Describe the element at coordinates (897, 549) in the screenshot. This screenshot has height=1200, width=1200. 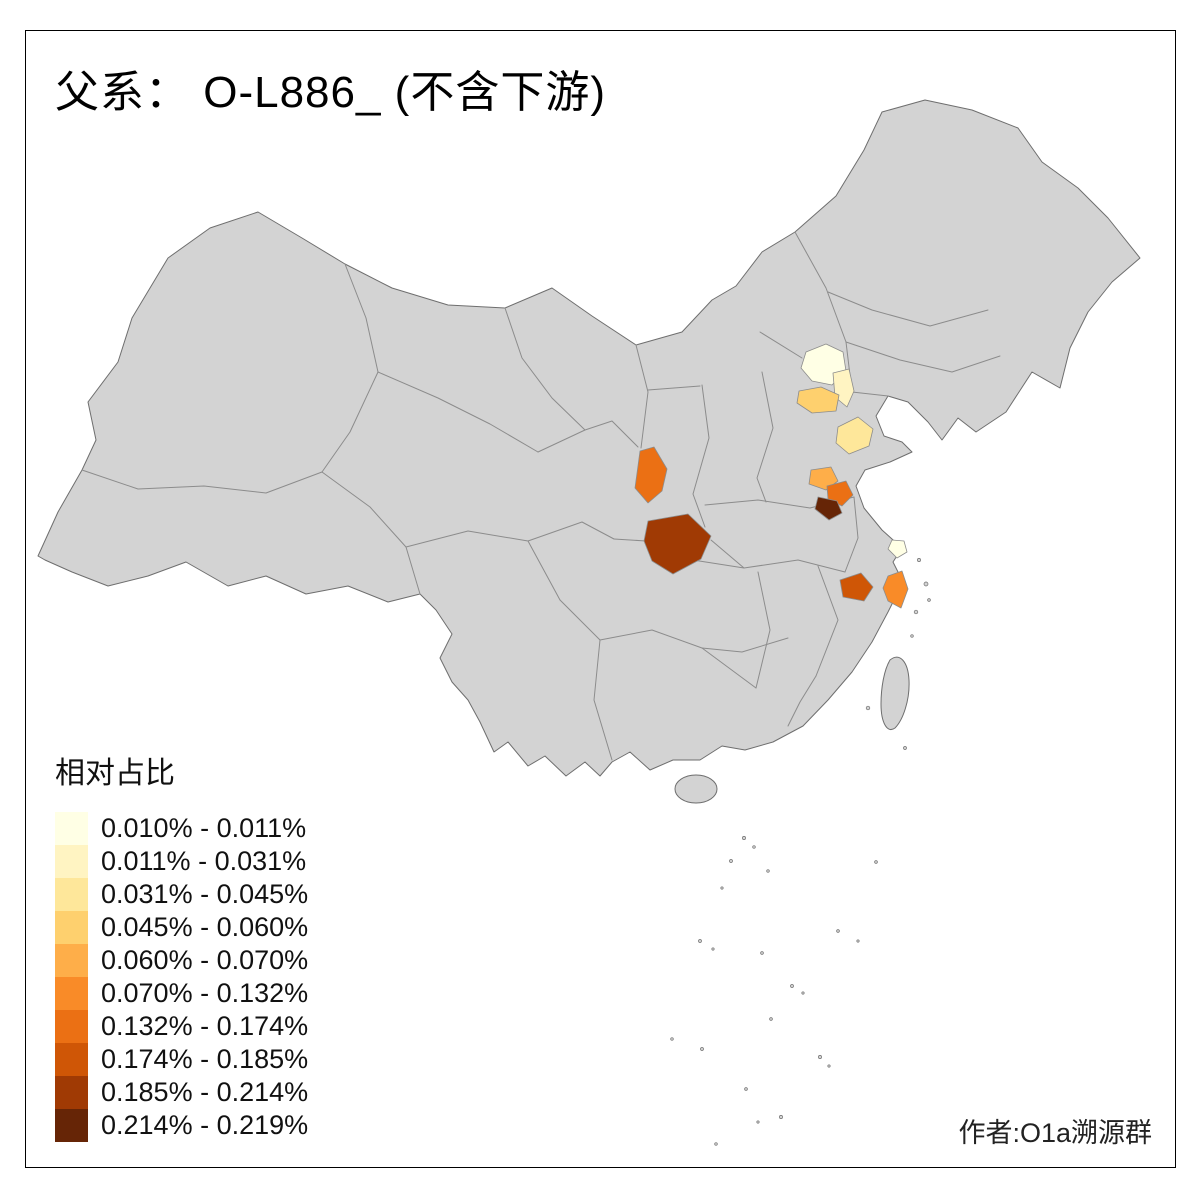
I see `region-shanghai` at that location.